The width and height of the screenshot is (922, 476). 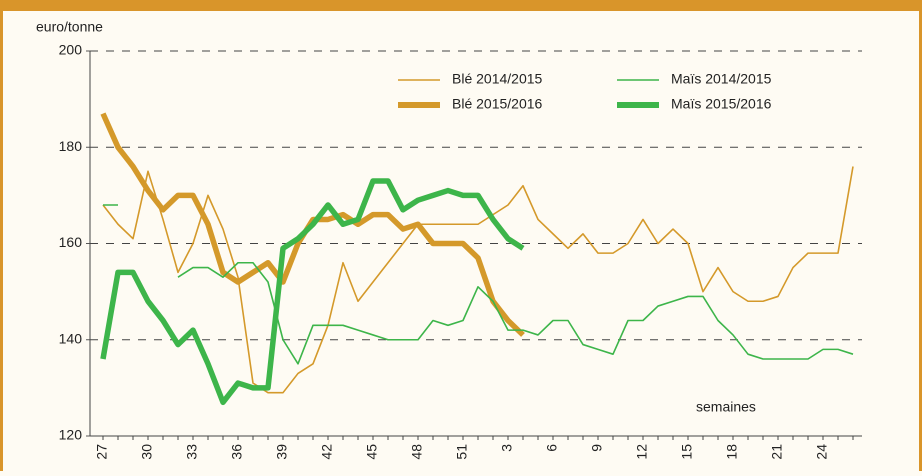 I want to click on header-bar, so click(x=461, y=5).